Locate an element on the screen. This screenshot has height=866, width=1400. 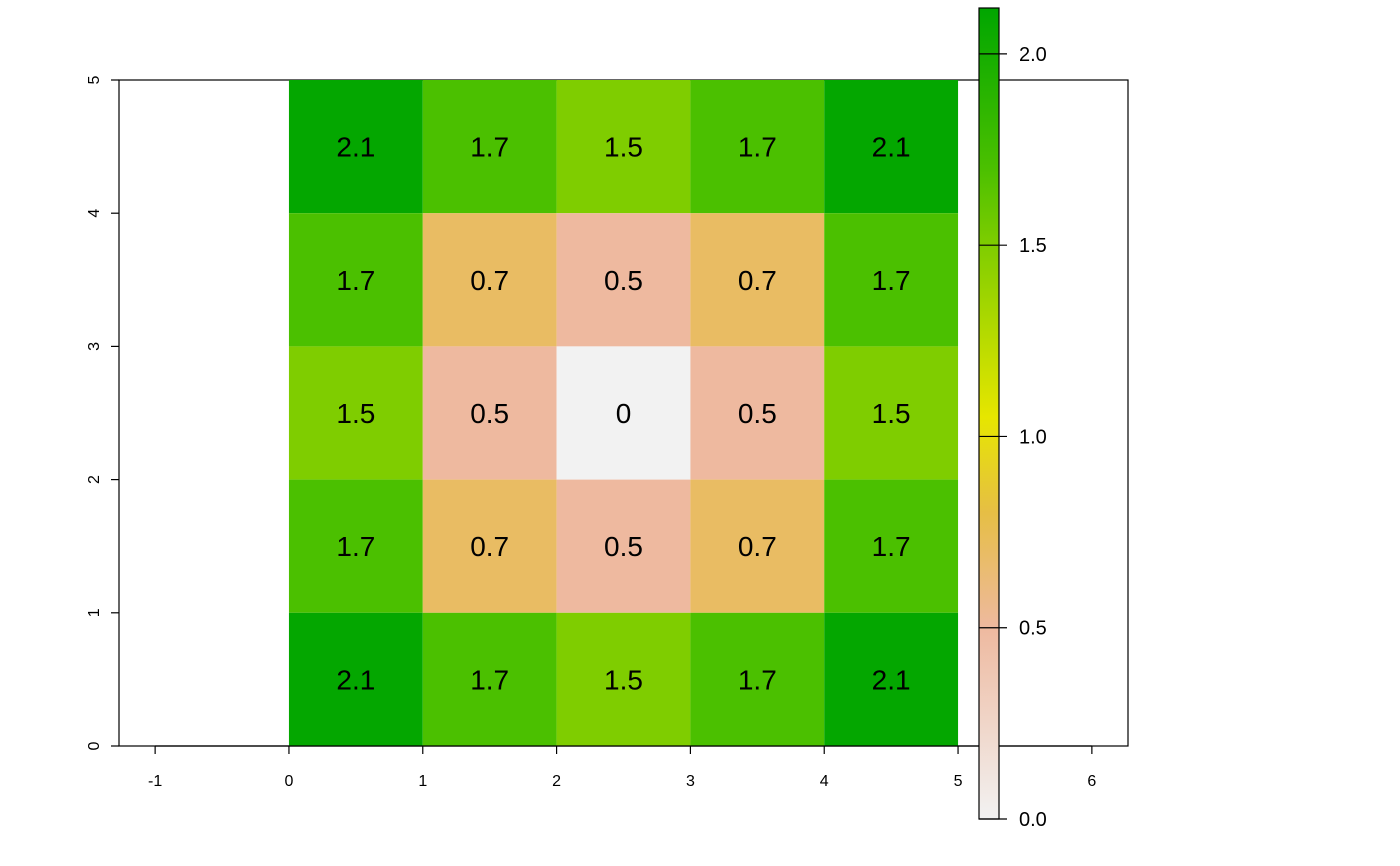
x-tick-label: 2 is located at coordinates (556, 781).